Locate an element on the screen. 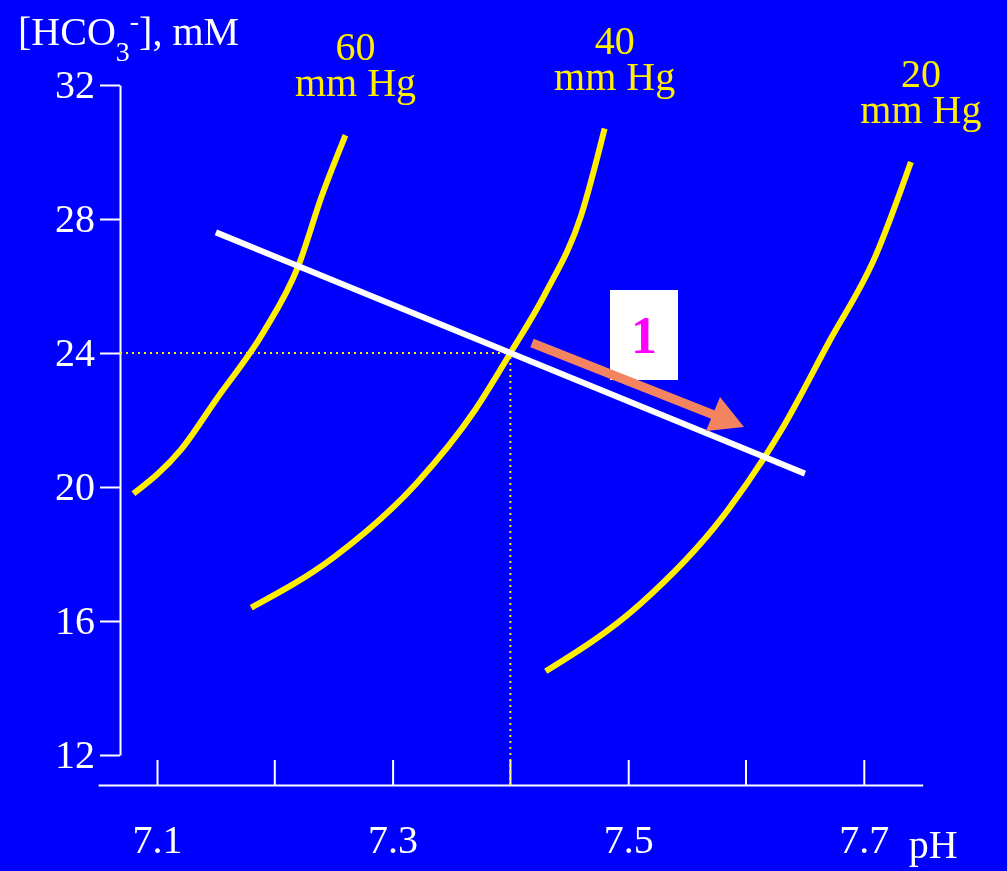 The height and width of the screenshot is (871, 1007). x-axis-title: pH is located at coordinates (933, 844).